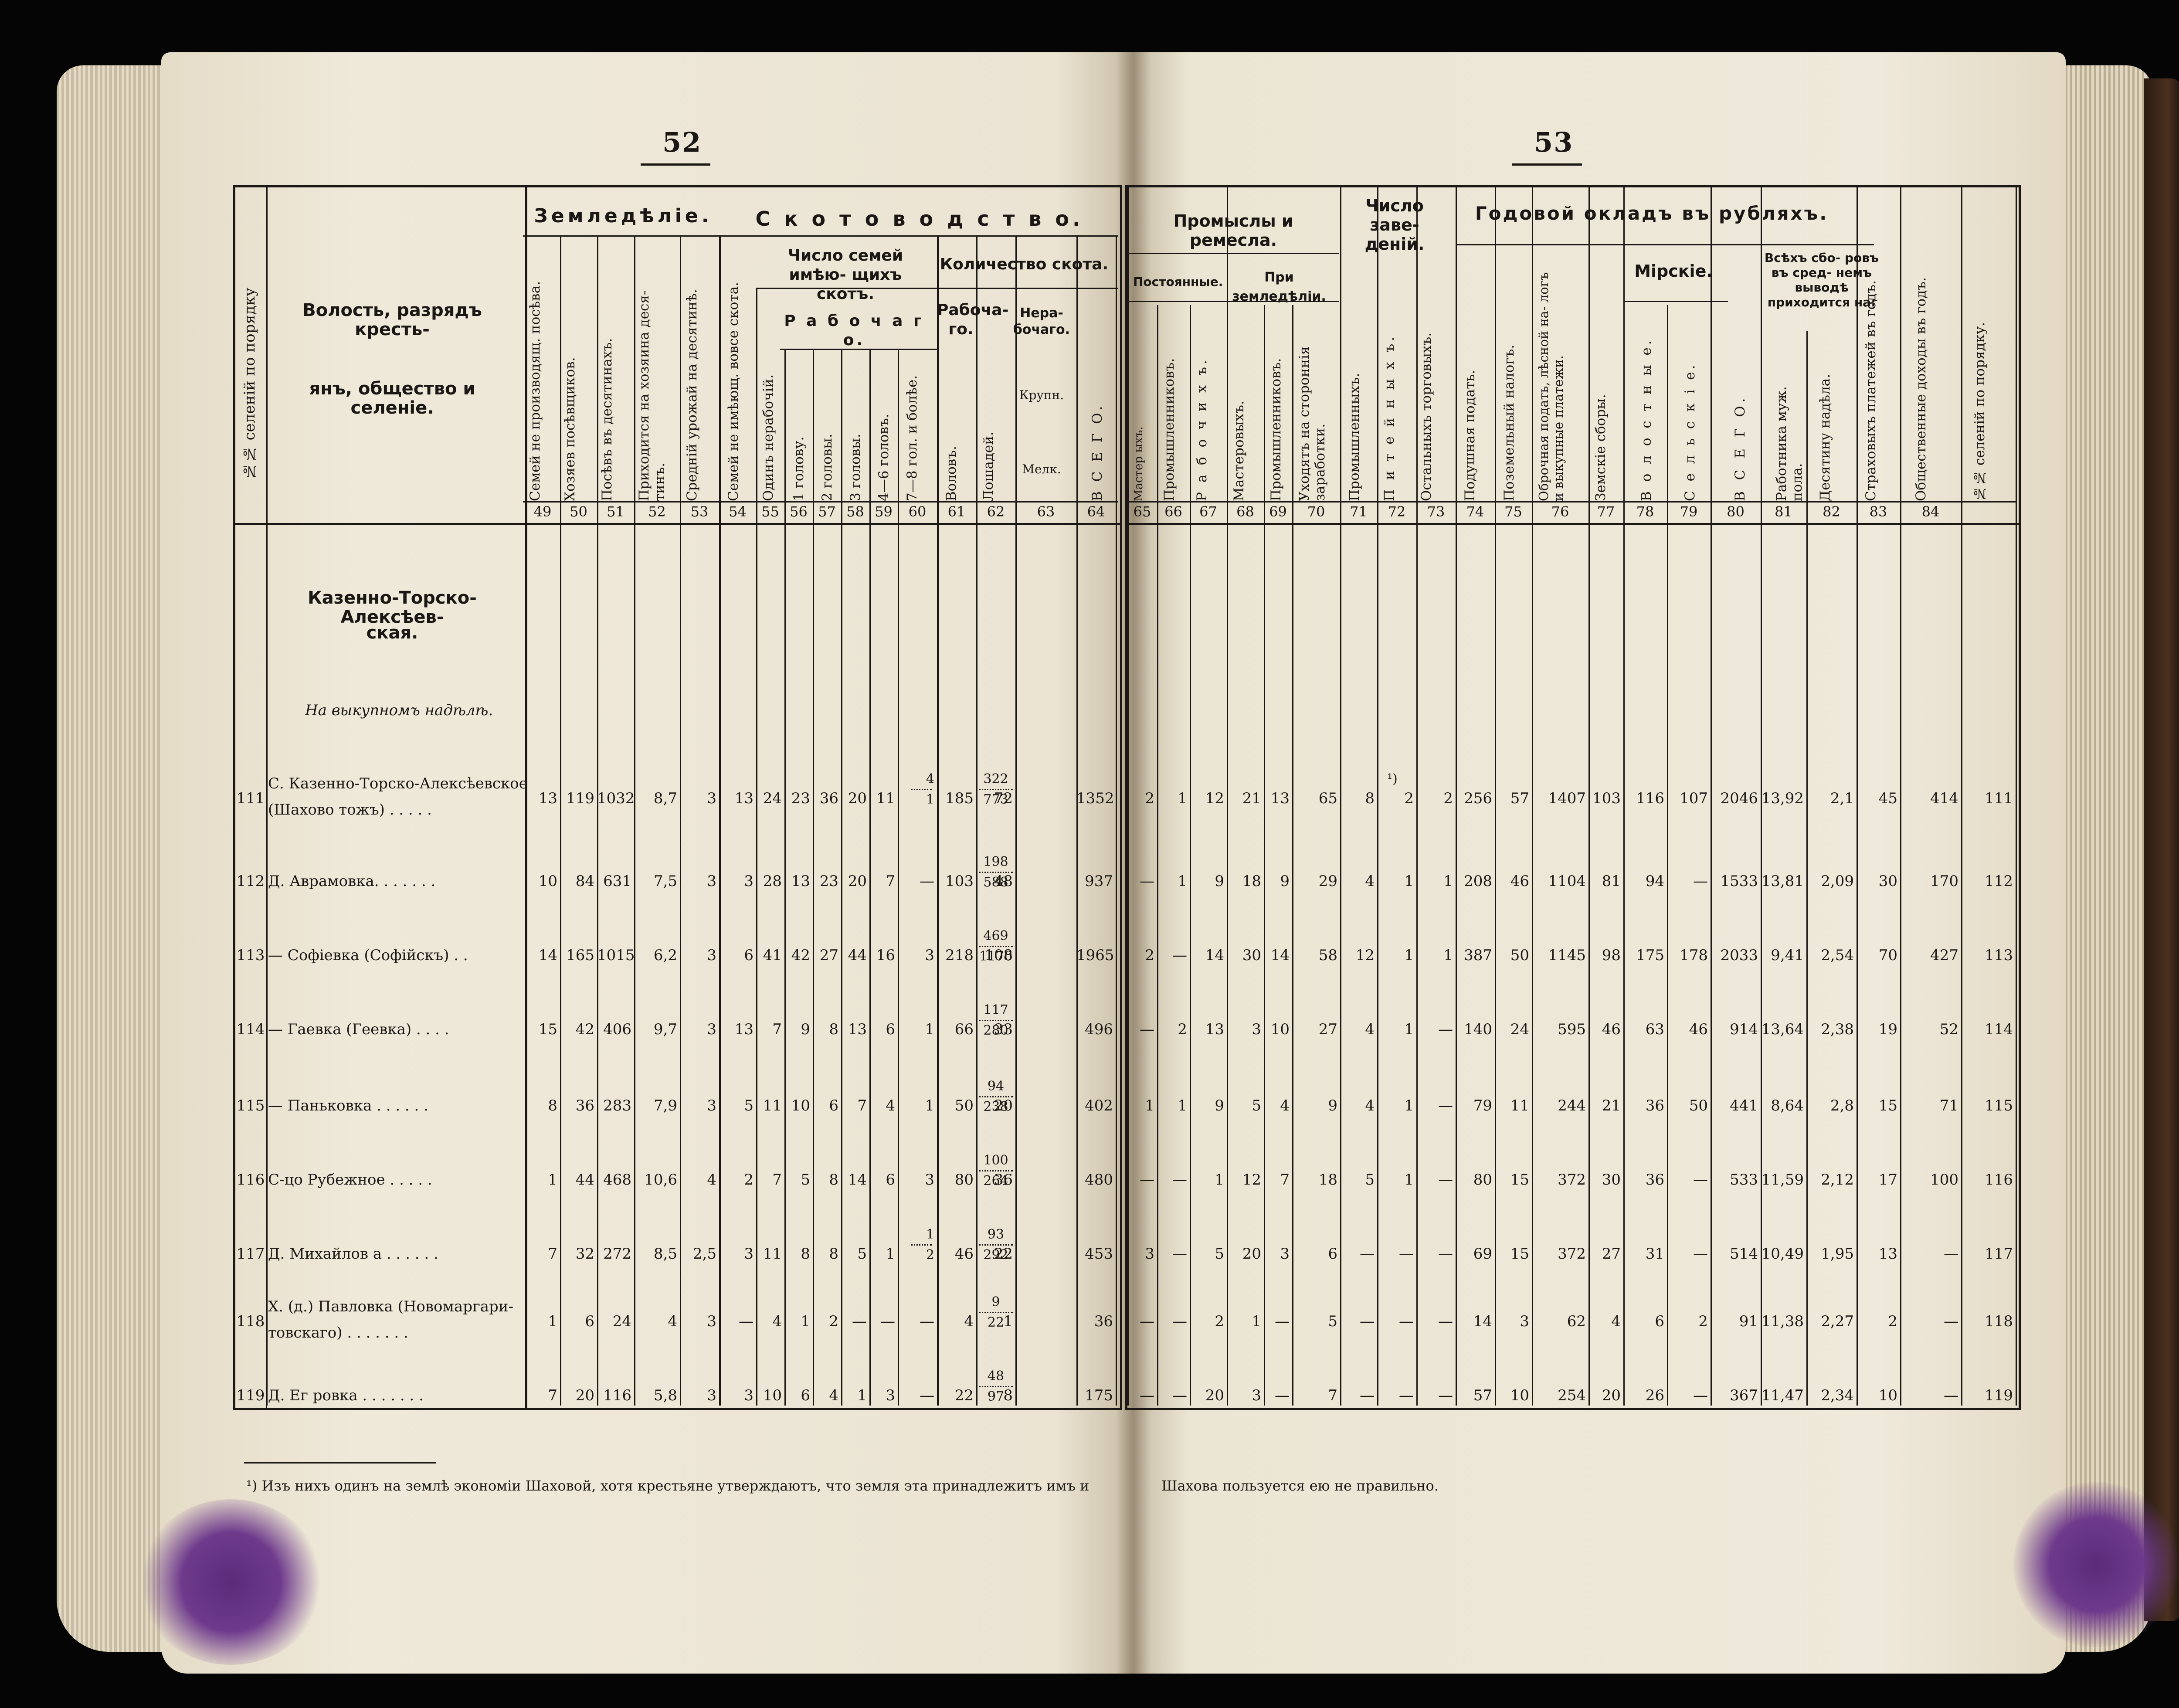 Image resolution: width=2179 pixels, height=1708 pixels. Describe the element at coordinates (1748, 1321) in the screenshot. I see `table-cell: 91` at that location.